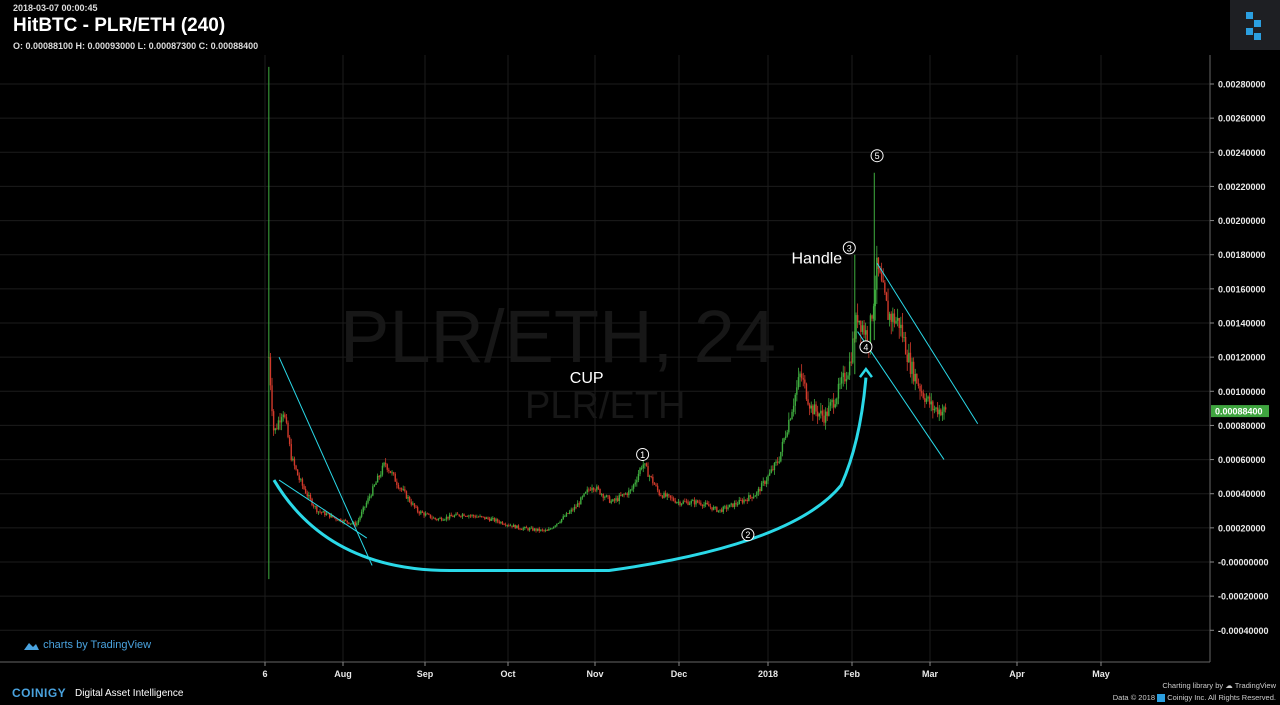  What do you see at coordinates (1255, 25) in the screenshot?
I see `coinigy-logo-button` at bounding box center [1255, 25].